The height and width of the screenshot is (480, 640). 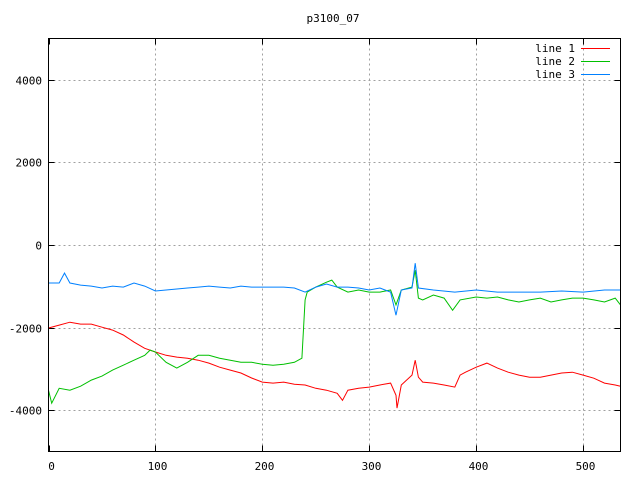 What do you see at coordinates (586, 466) in the screenshot?
I see `x-tick-label: 500` at bounding box center [586, 466].